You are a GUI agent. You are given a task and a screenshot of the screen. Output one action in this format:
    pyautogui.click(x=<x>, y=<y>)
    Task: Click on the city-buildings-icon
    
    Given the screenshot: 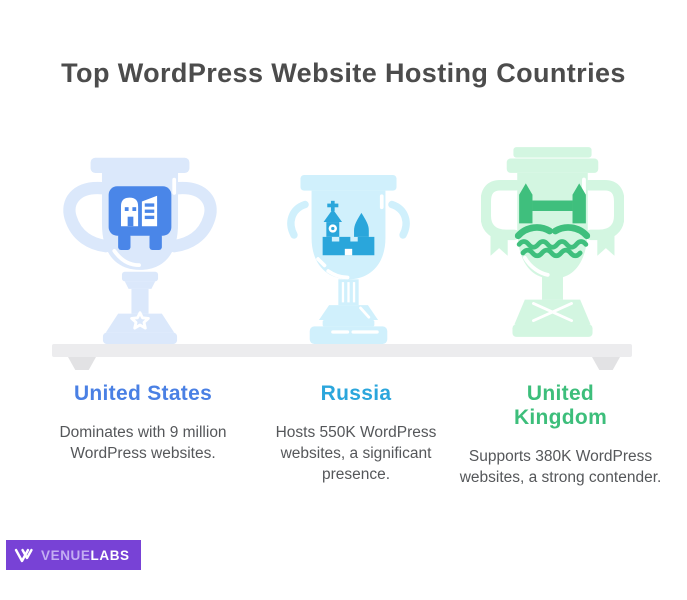 What is the action you would take?
    pyautogui.click(x=140, y=218)
    